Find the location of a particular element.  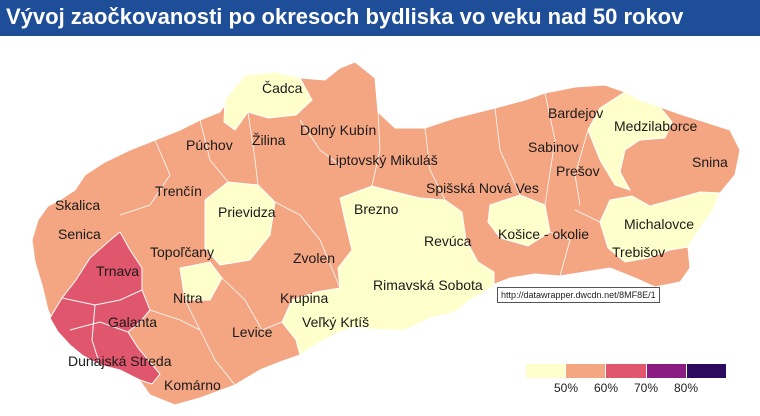

label-medzilaborce: Medzilaborce is located at coordinates (655, 126).